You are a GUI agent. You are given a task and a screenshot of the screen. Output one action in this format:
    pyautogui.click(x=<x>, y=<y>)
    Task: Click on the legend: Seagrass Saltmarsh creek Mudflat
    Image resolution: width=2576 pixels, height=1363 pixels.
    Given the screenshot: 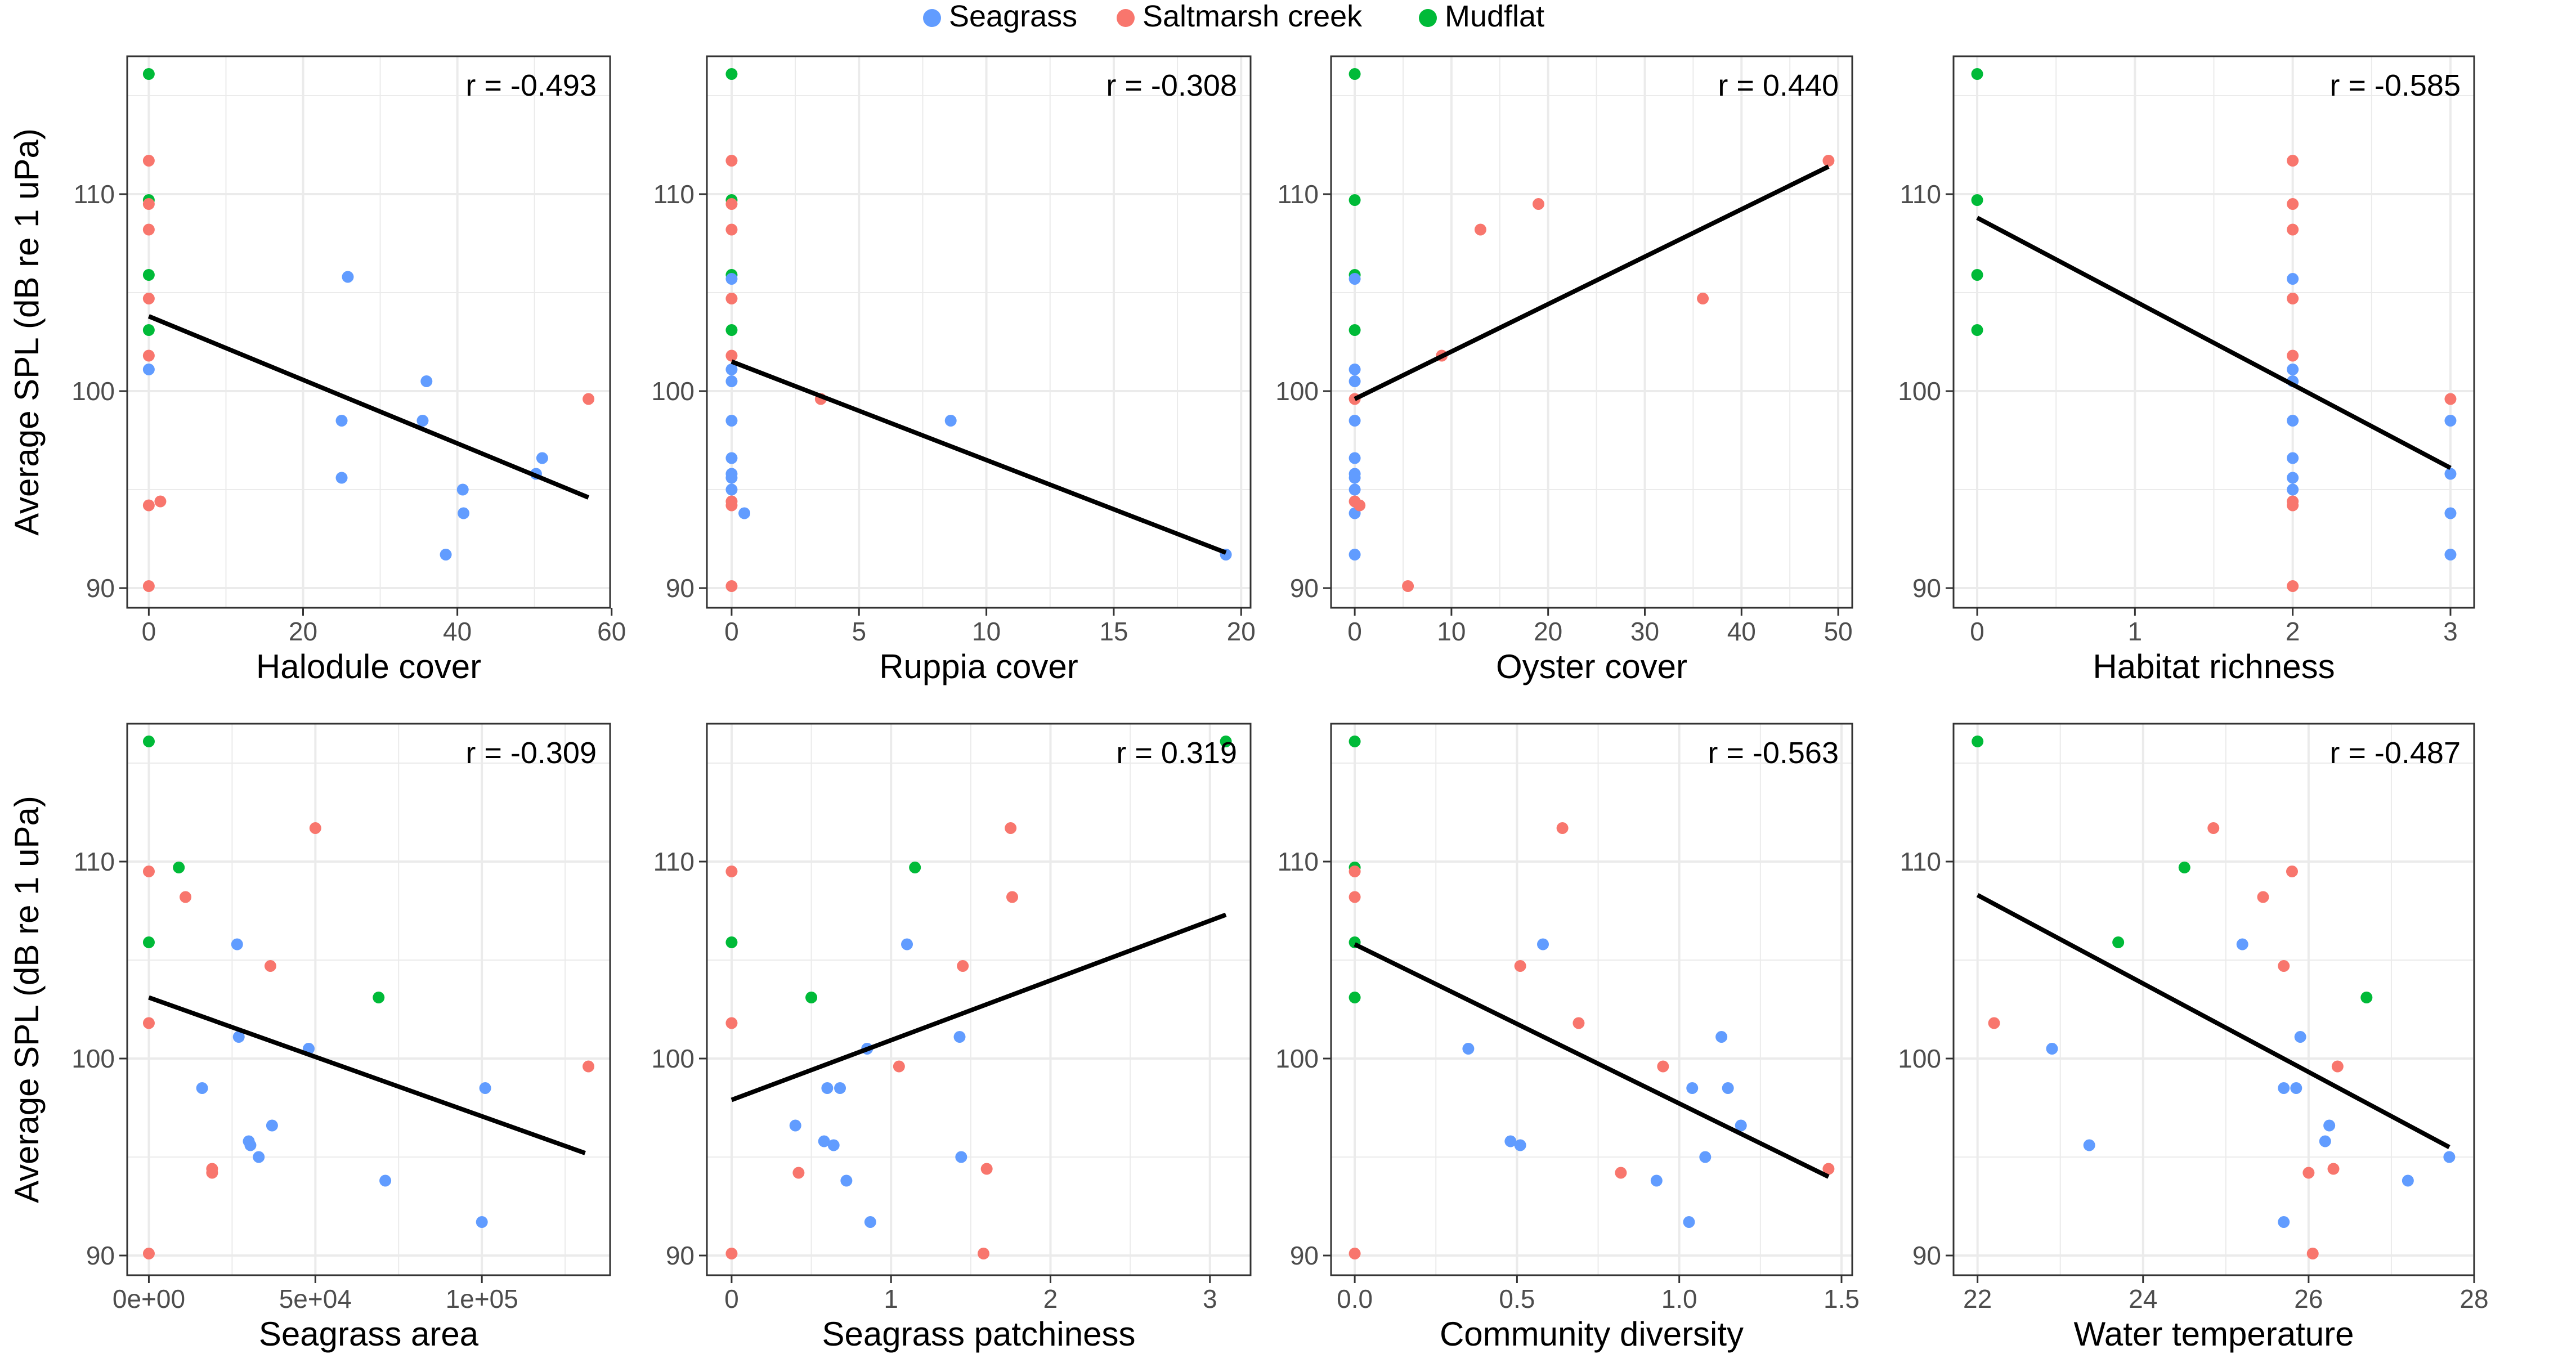 What is the action you would take?
    pyautogui.click(x=1233, y=16)
    